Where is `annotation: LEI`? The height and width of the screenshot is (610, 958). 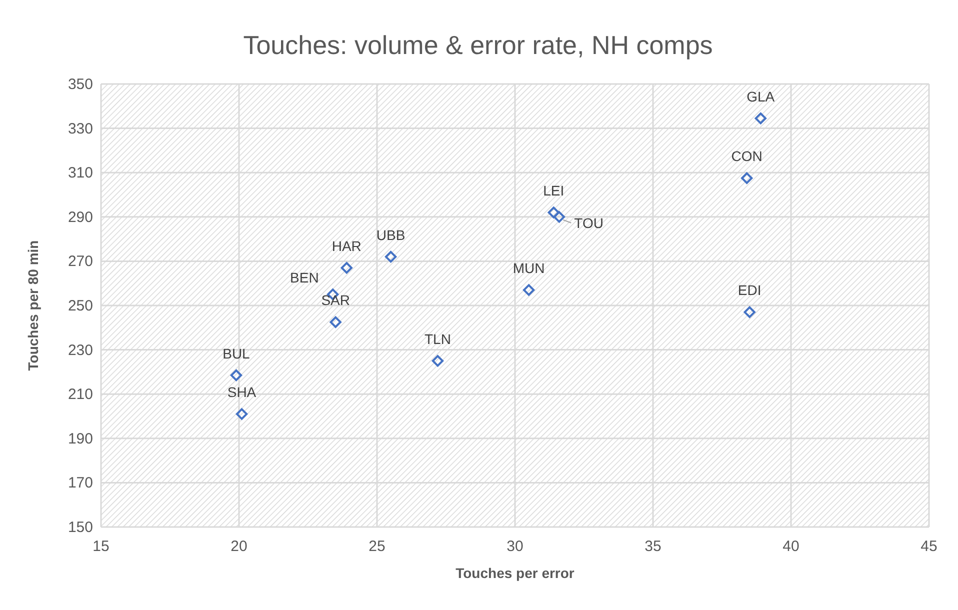
annotation: LEI is located at coordinates (553, 190).